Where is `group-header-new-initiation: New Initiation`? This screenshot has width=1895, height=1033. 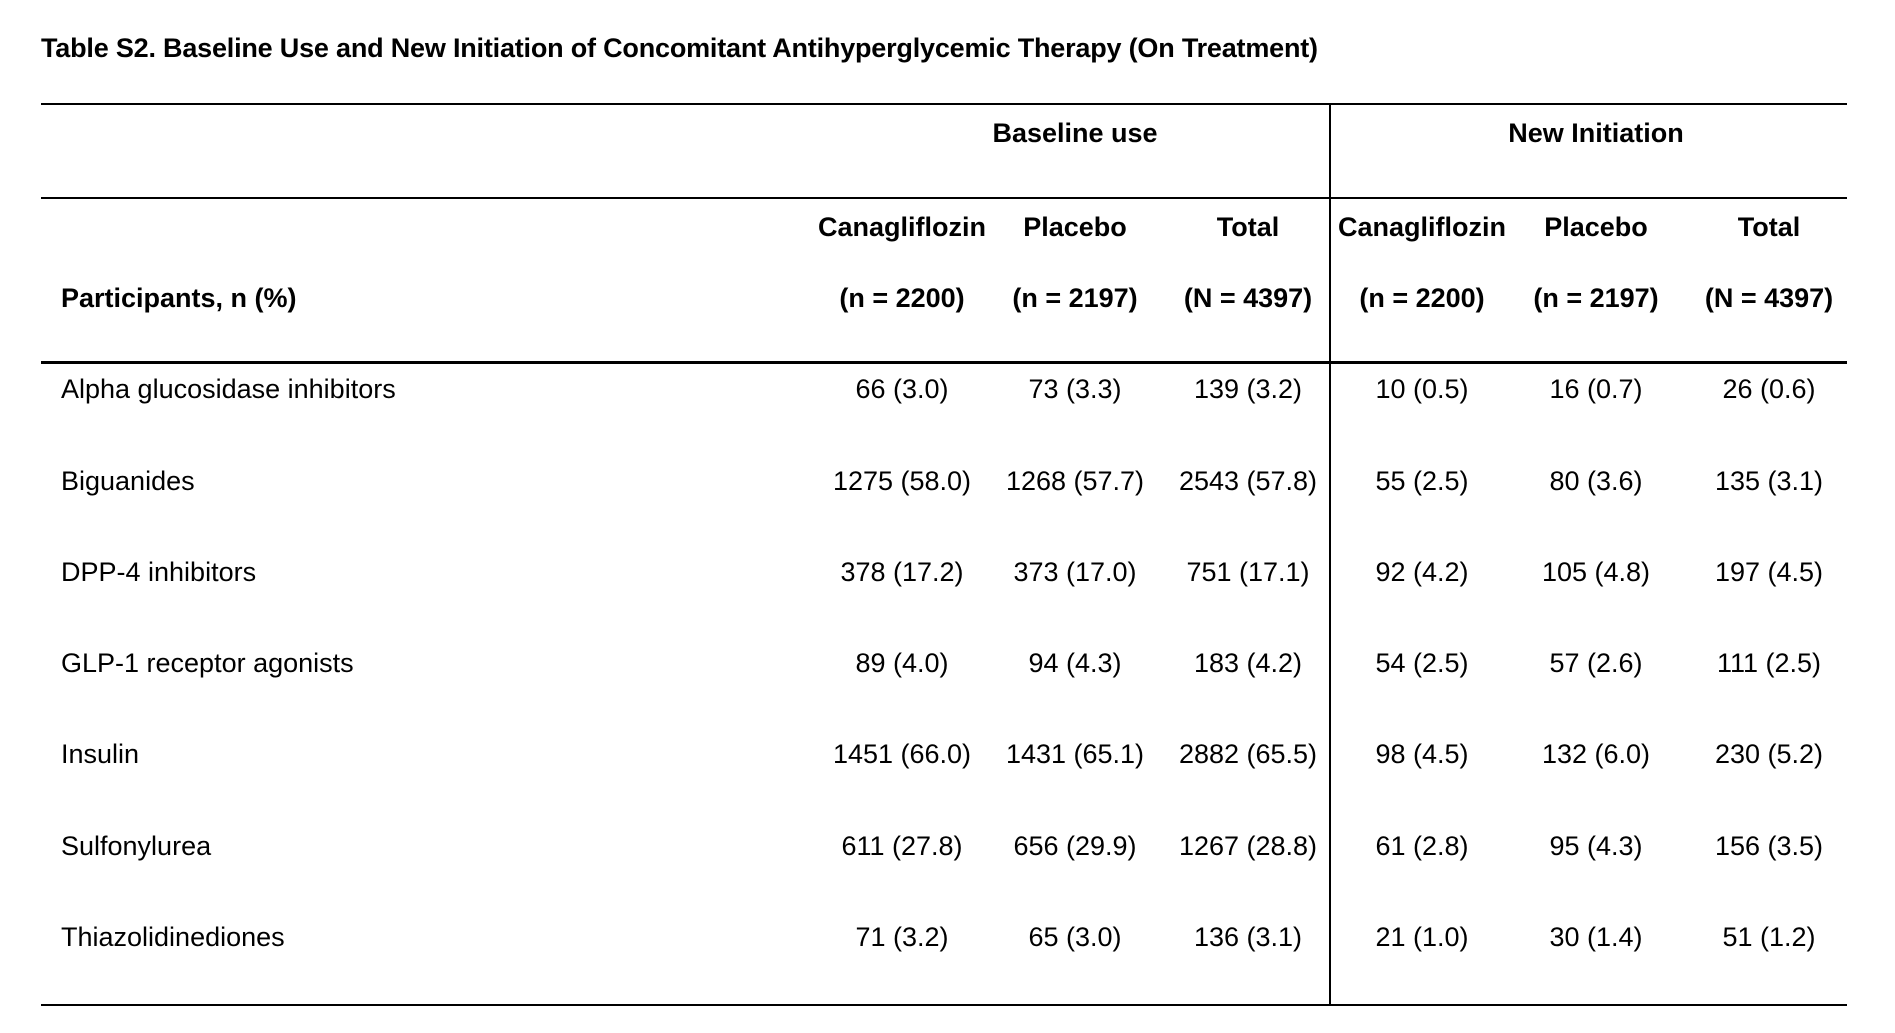 group-header-new-initiation: New Initiation is located at coordinates (1596, 133).